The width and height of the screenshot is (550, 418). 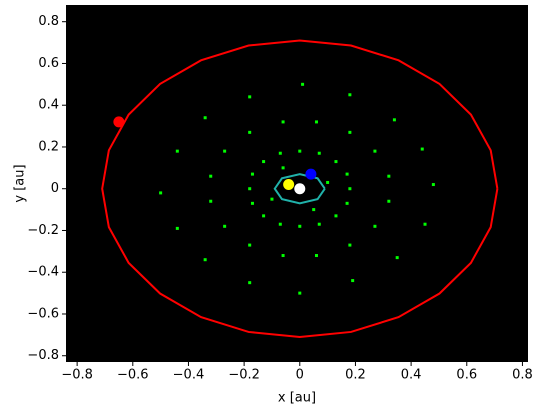 I want to click on y-tick-label: −0.6, so click(x=43, y=313).